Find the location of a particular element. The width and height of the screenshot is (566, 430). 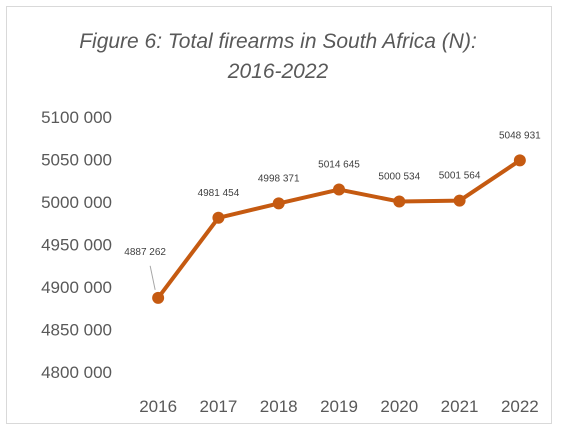

data-label: 5000 534 is located at coordinates (399, 177).